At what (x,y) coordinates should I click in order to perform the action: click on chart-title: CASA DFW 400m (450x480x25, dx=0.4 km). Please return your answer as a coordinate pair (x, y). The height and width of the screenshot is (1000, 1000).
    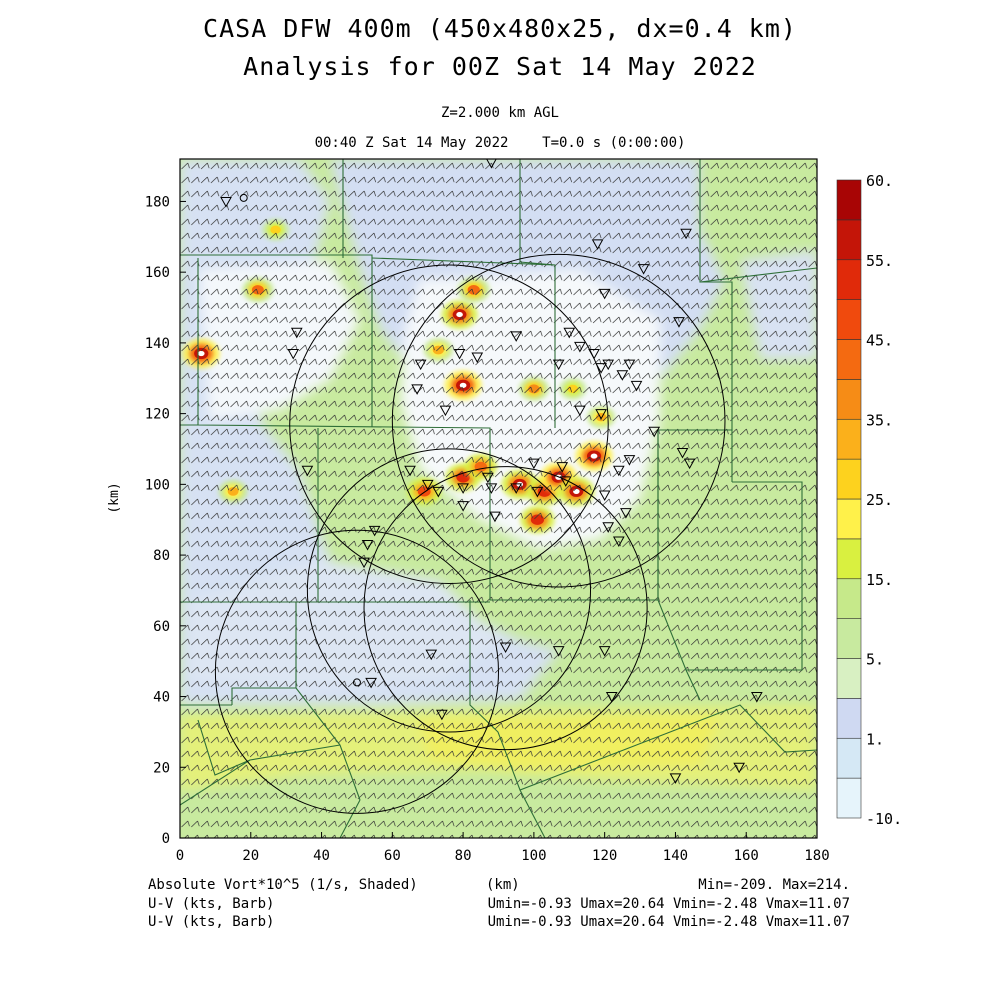
    Looking at the image, I should click on (500, 28).